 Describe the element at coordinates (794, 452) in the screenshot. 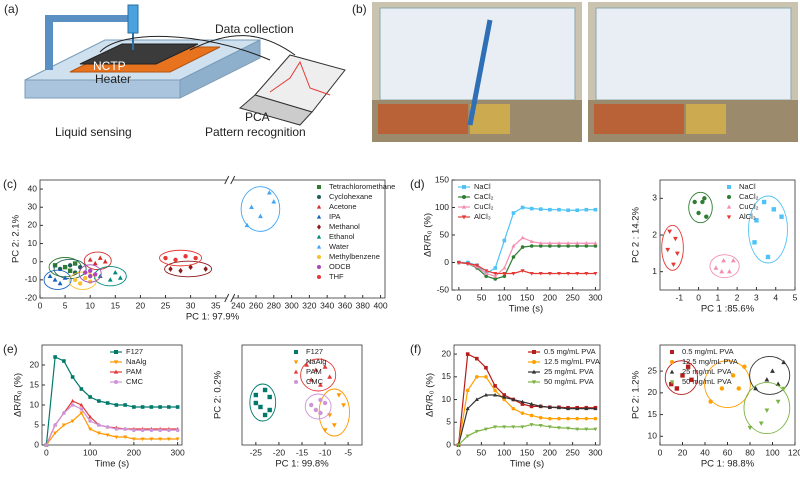

I see `x-tick-label: 120` at that location.